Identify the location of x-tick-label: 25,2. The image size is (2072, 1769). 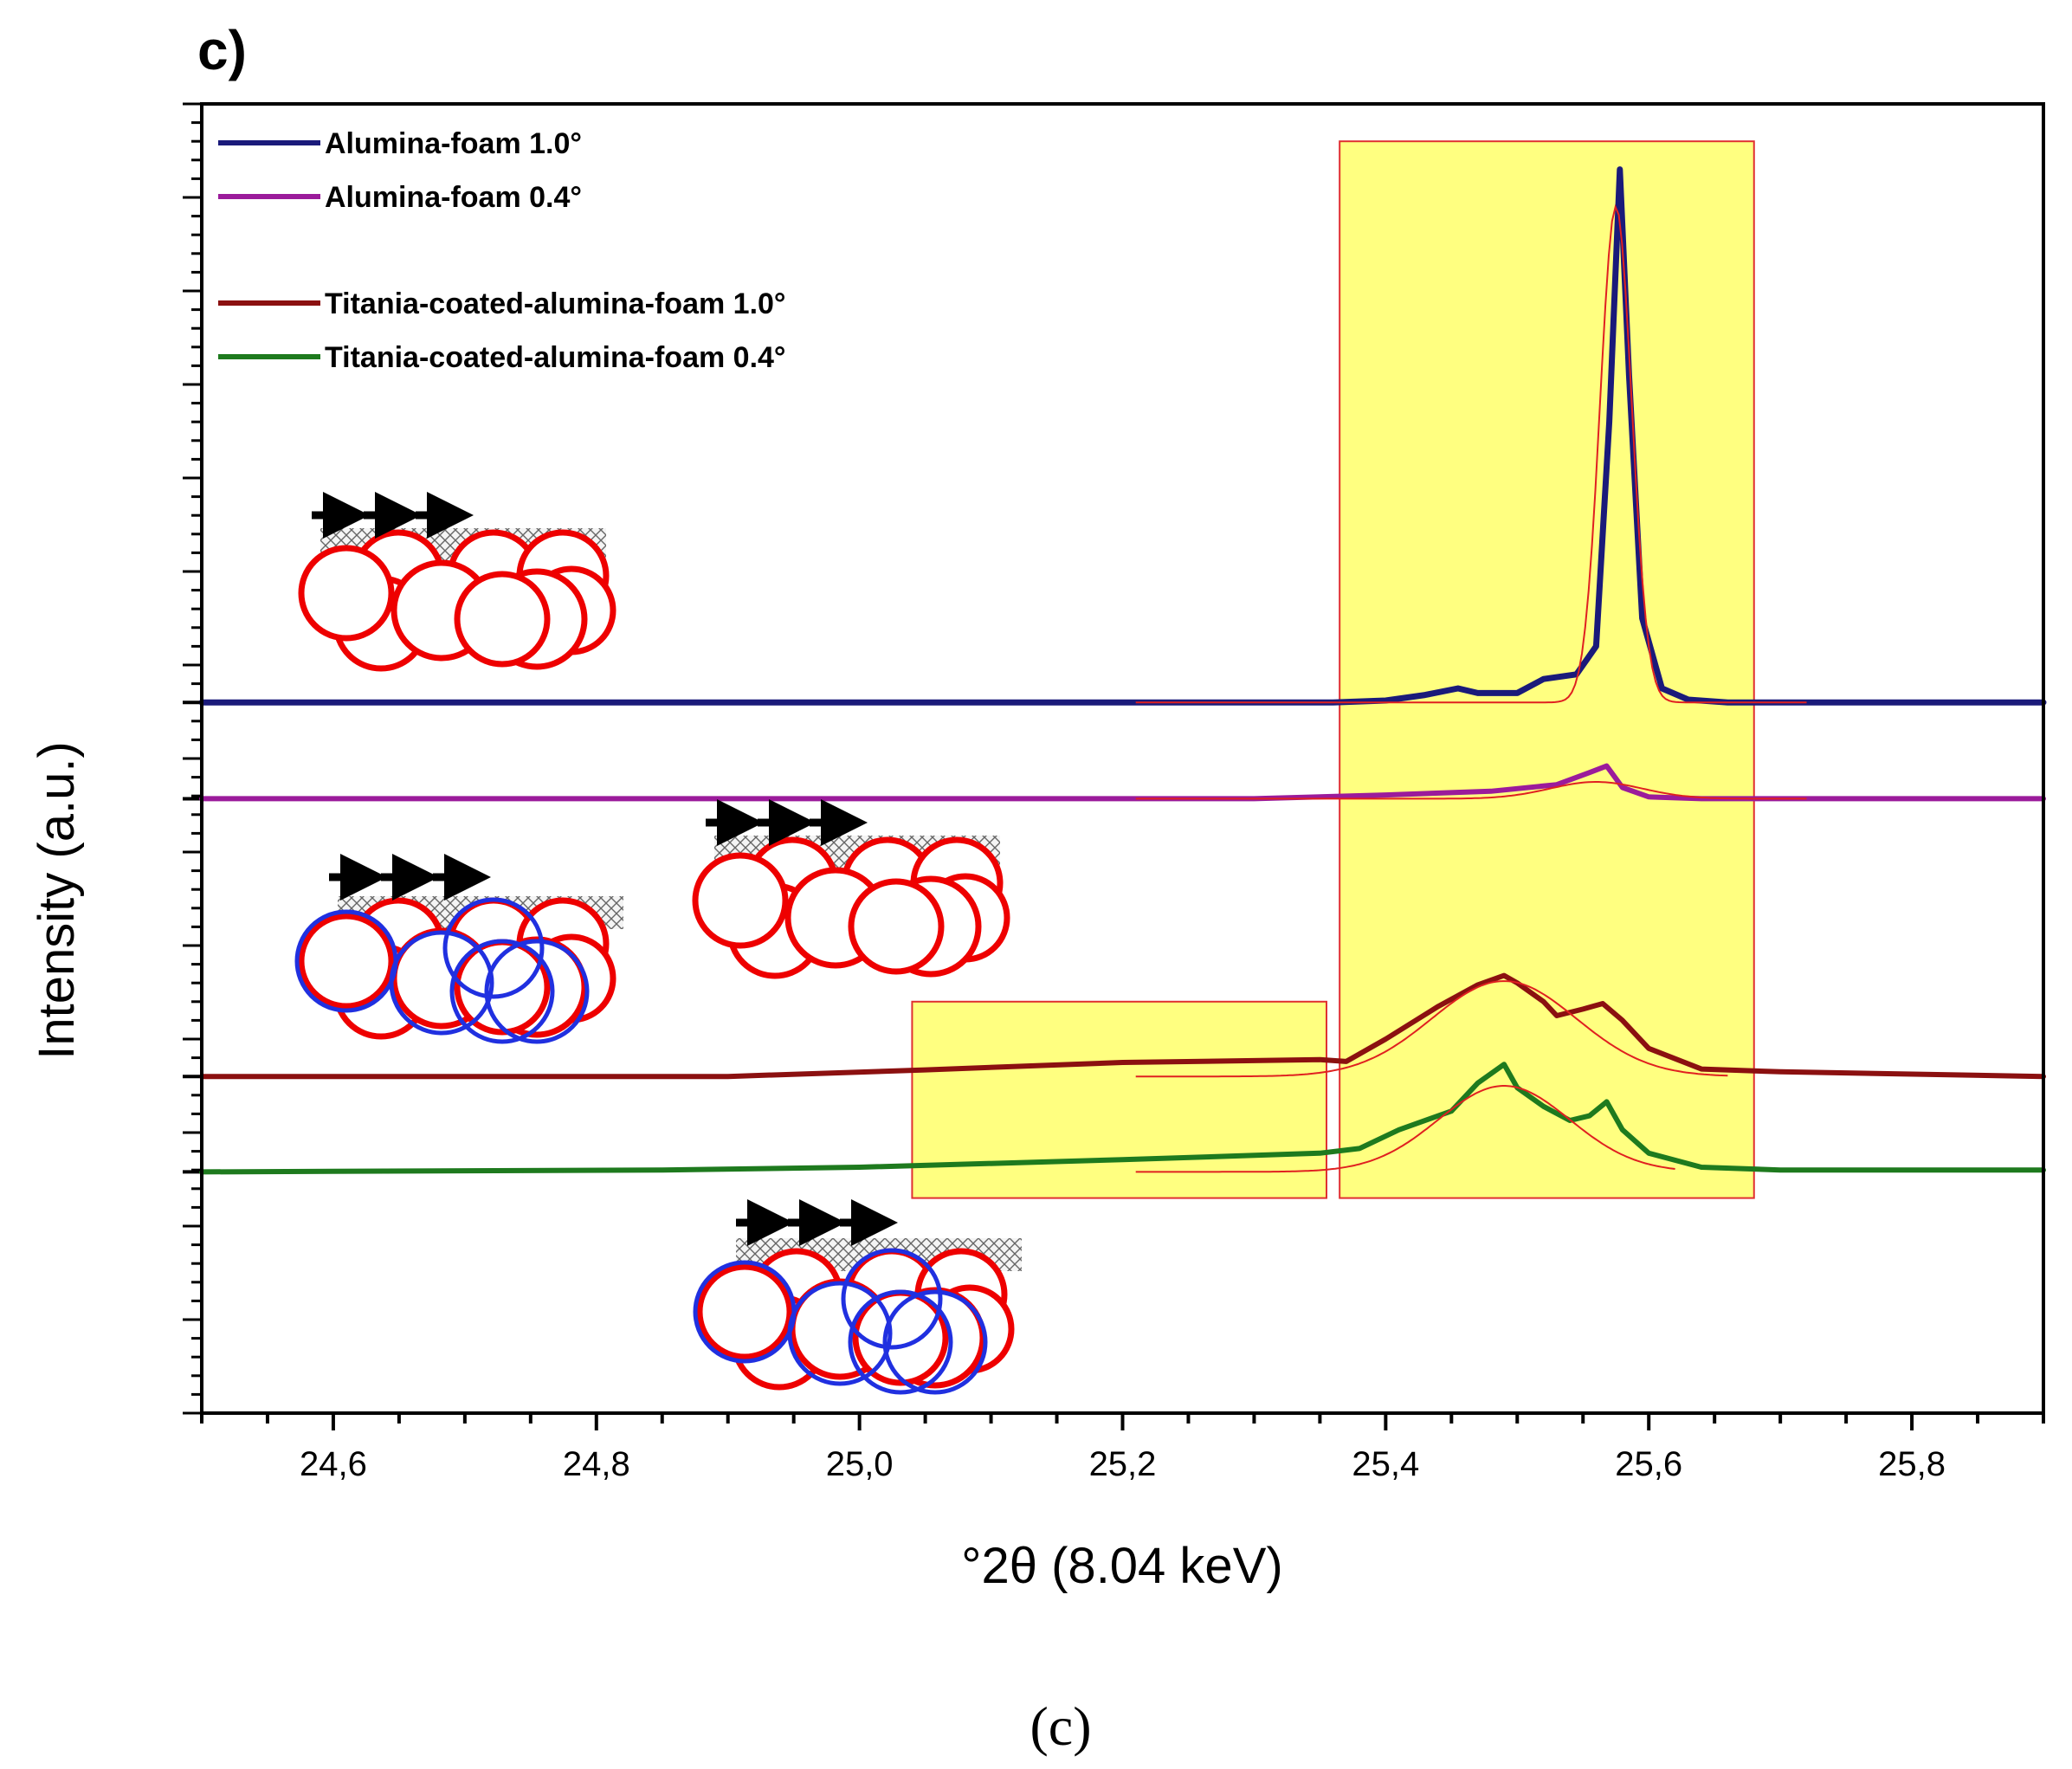
(1123, 1464).